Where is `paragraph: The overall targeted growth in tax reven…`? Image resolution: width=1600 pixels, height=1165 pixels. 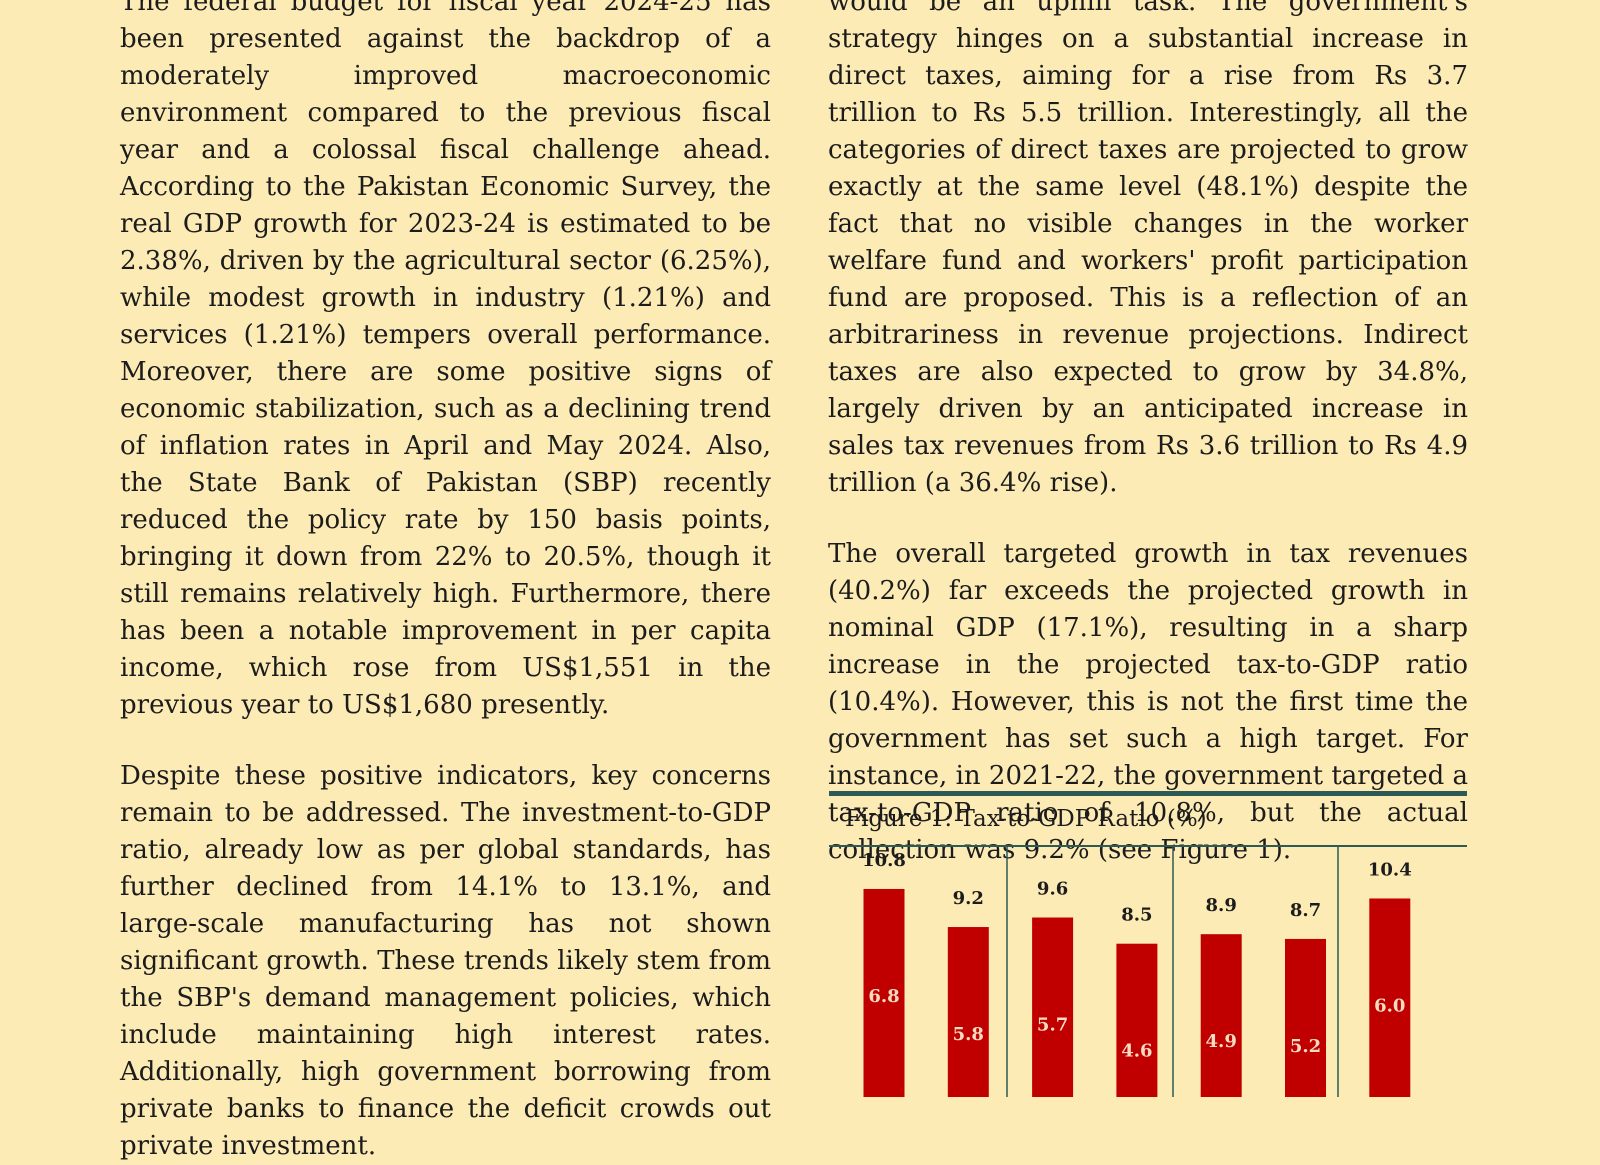
paragraph: The overall targeted growth in tax reven… is located at coordinates (1148, 702).